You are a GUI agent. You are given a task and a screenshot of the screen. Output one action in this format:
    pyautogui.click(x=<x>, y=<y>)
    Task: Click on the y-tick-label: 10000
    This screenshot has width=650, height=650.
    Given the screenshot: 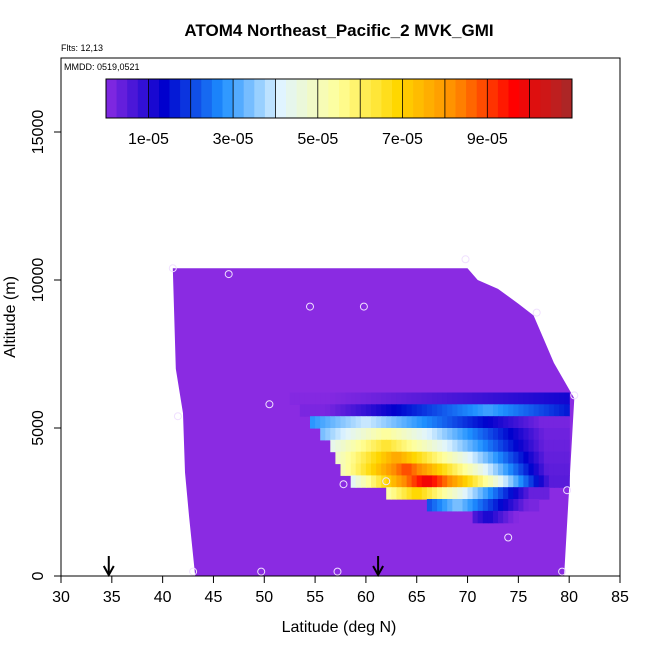 What is the action you would take?
    pyautogui.click(x=38, y=280)
    